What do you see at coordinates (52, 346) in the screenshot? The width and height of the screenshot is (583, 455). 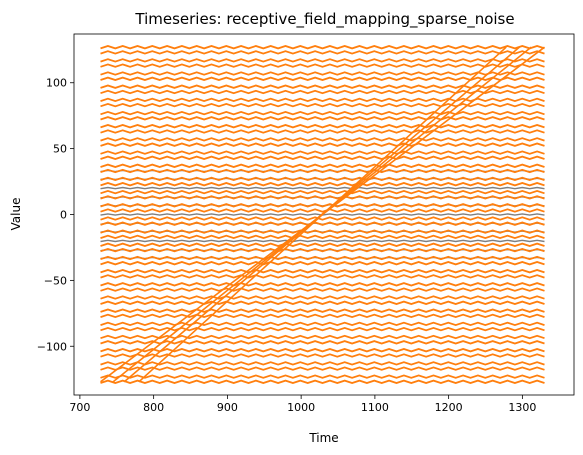 I see `y-tick-label-0: −100` at bounding box center [52, 346].